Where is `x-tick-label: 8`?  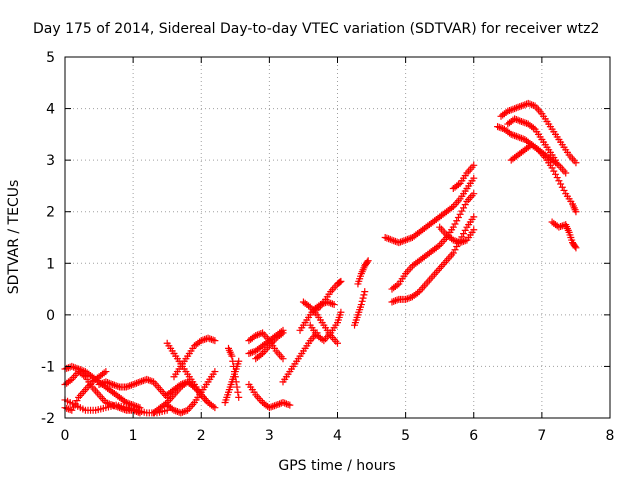 x-tick-label: 8 is located at coordinates (610, 436).